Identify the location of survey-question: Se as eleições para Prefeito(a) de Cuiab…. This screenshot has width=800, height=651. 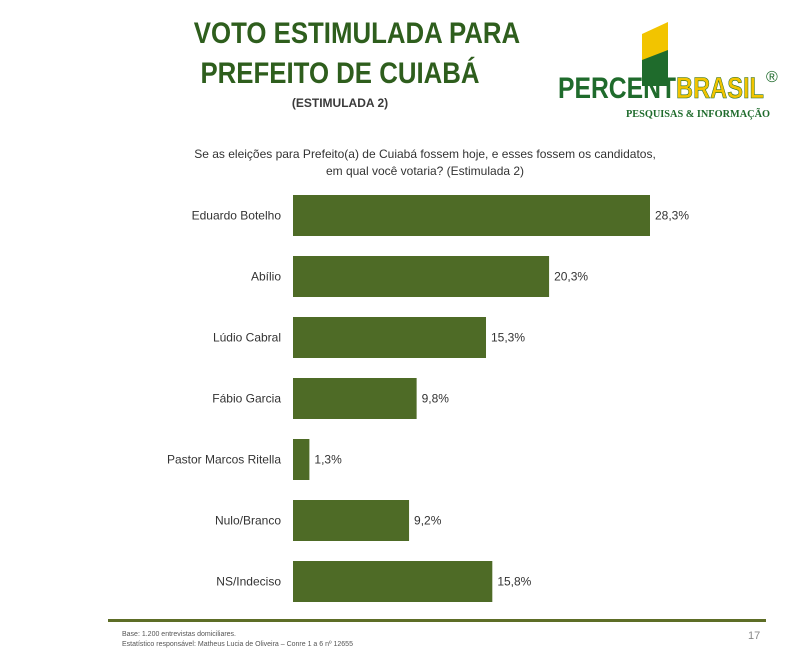
(425, 162).